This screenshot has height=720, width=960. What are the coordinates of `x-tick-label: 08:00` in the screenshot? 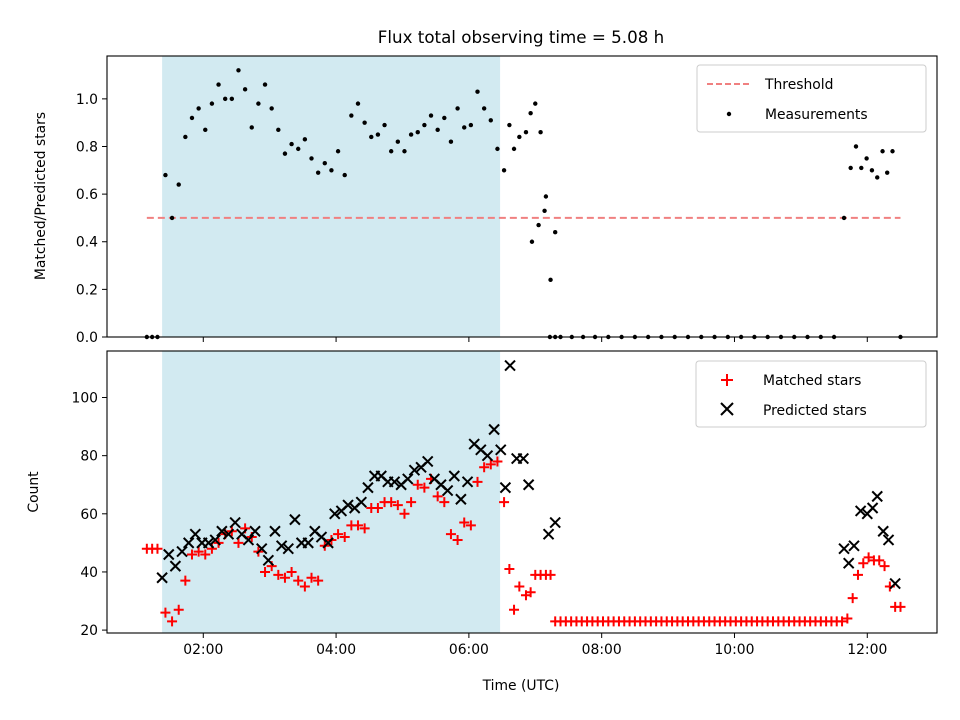 It's located at (602, 650).